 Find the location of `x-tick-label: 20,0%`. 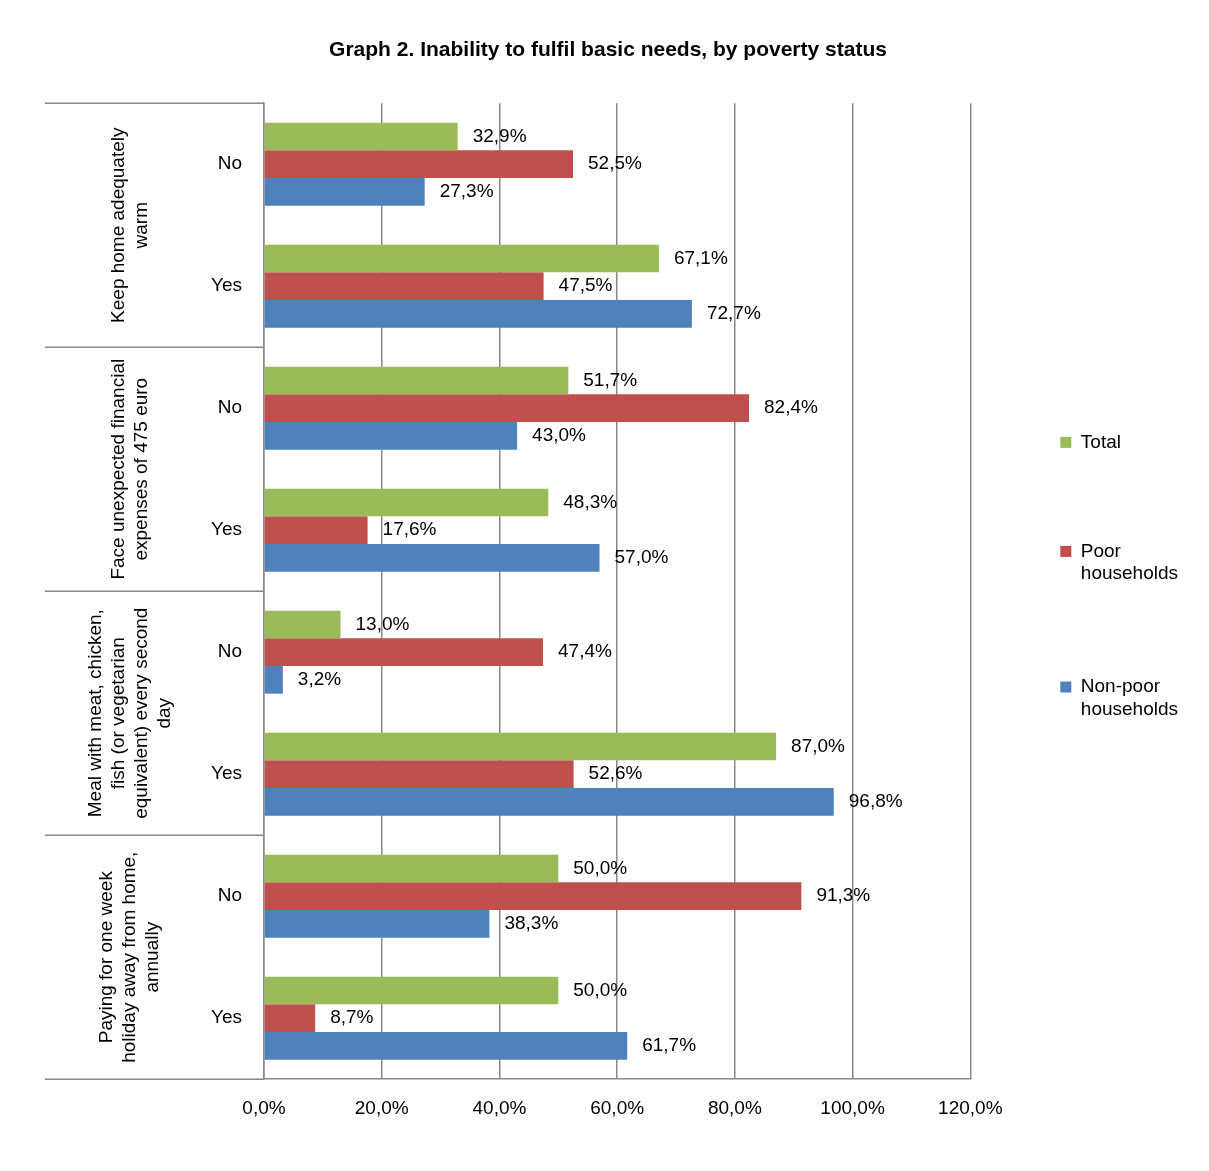

x-tick-label: 20,0% is located at coordinates (381, 1107).